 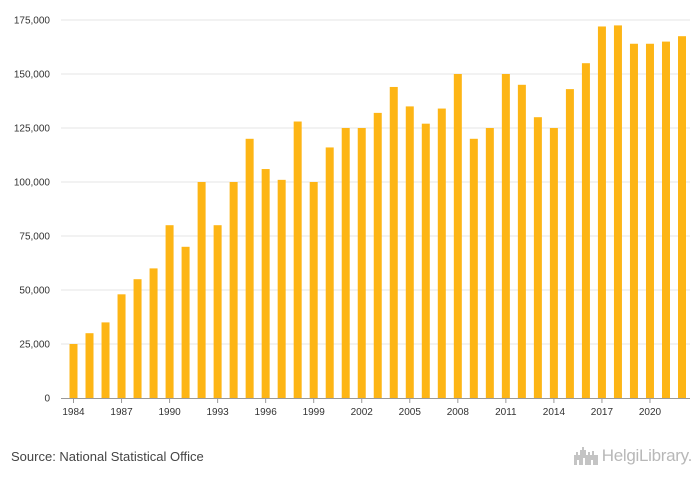 What do you see at coordinates (441, 253) in the screenshot?
I see `bar-2007` at bounding box center [441, 253].